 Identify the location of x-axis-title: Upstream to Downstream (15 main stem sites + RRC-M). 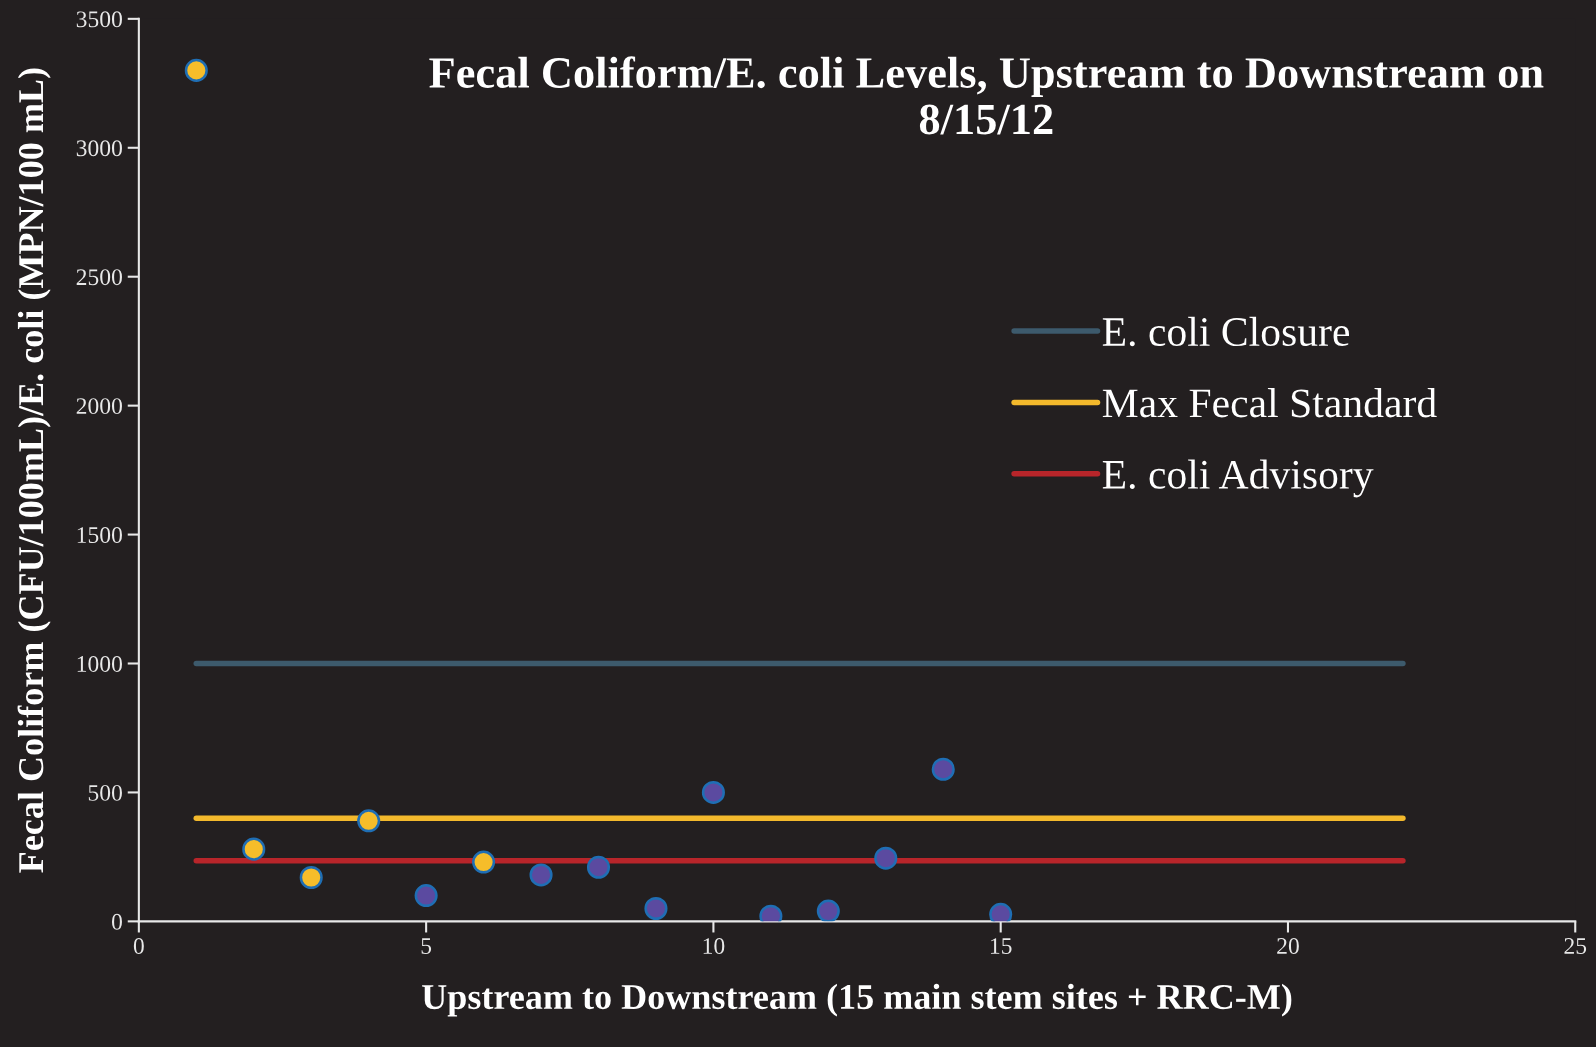
(857, 1000).